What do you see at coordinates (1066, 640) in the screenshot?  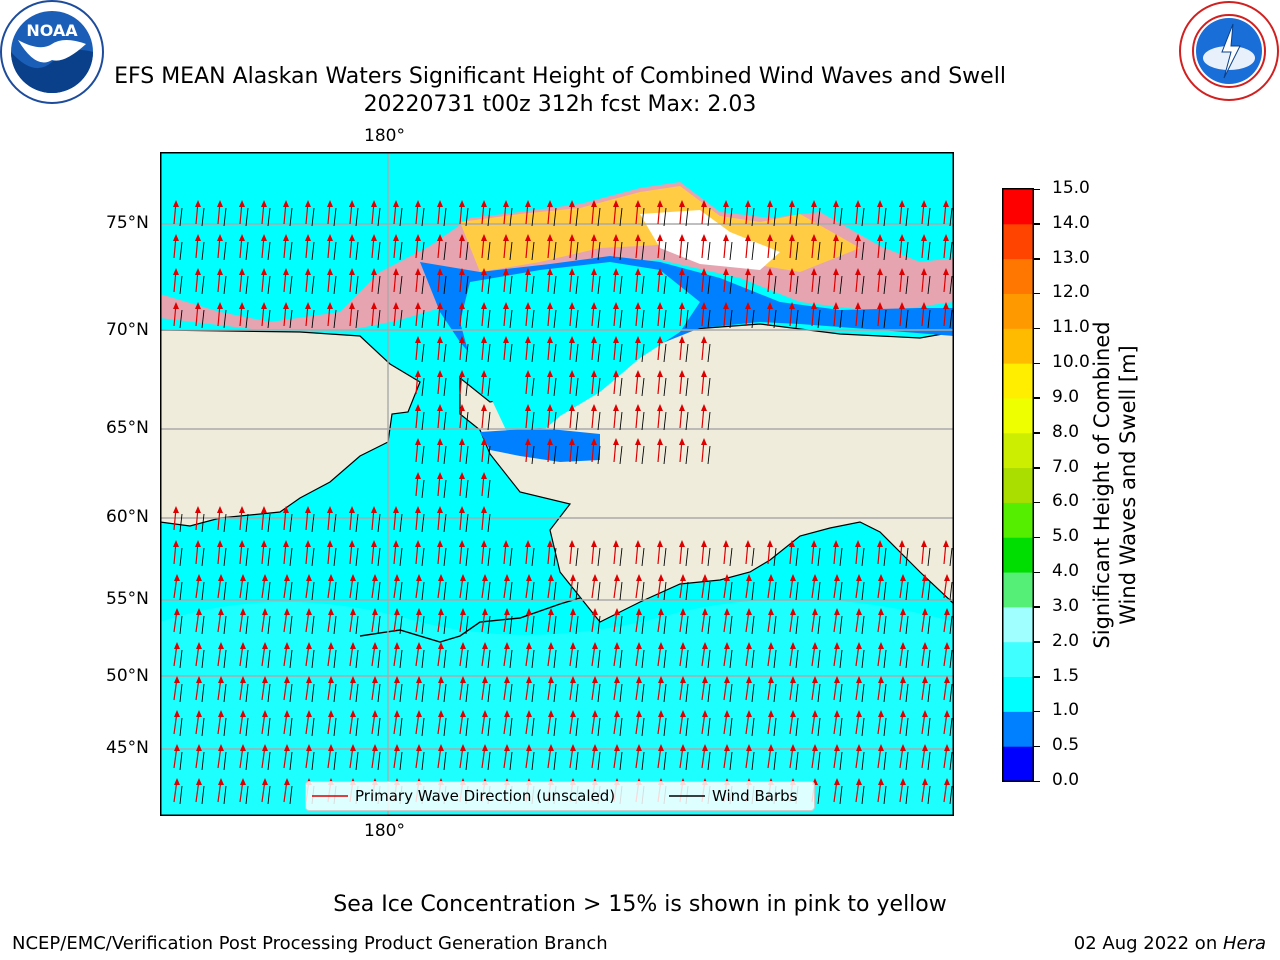 I see `colorbar-tick-label: 2.0` at bounding box center [1066, 640].